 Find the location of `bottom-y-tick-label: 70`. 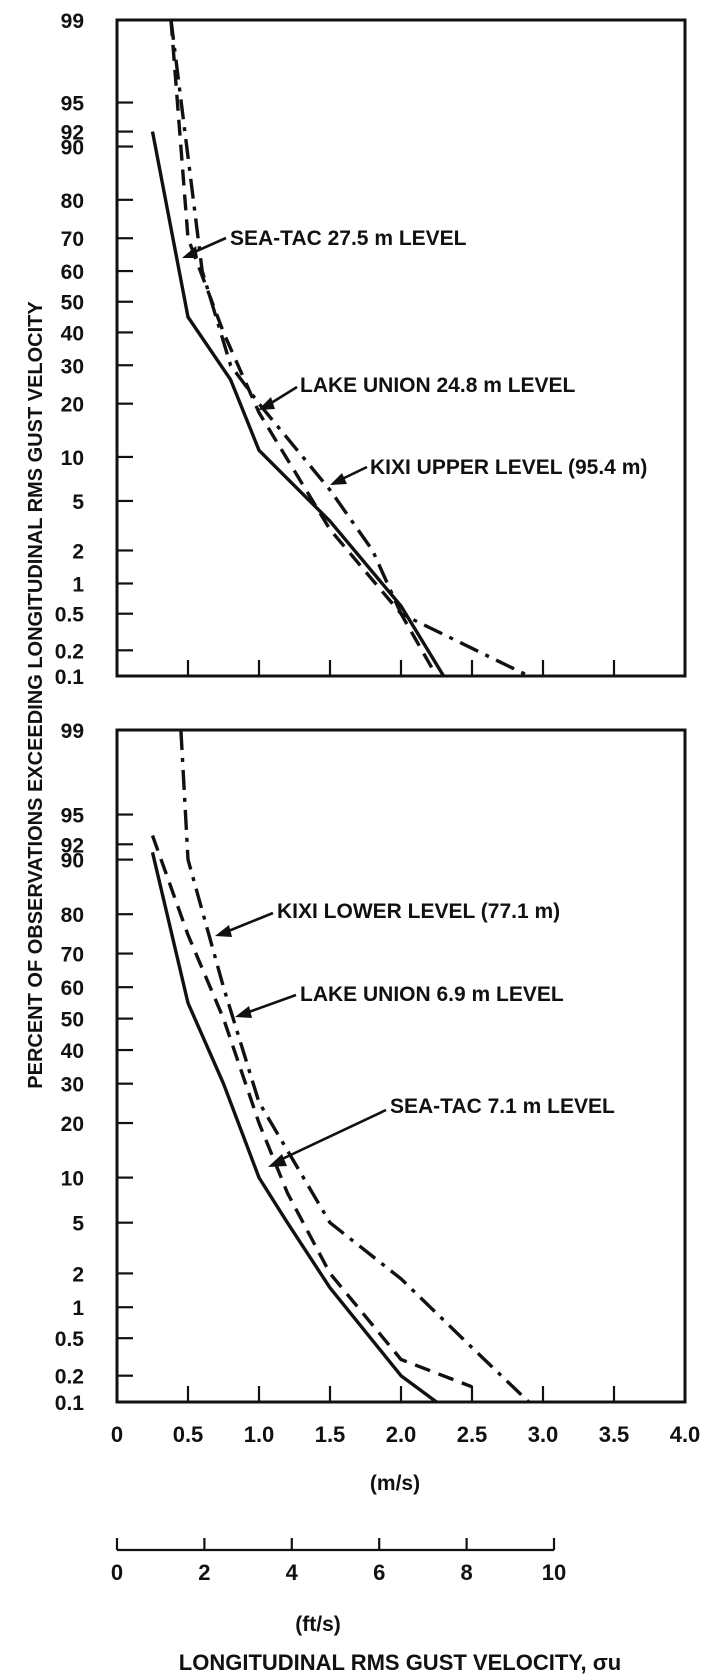

bottom-y-tick-label: 70 is located at coordinates (72, 955).